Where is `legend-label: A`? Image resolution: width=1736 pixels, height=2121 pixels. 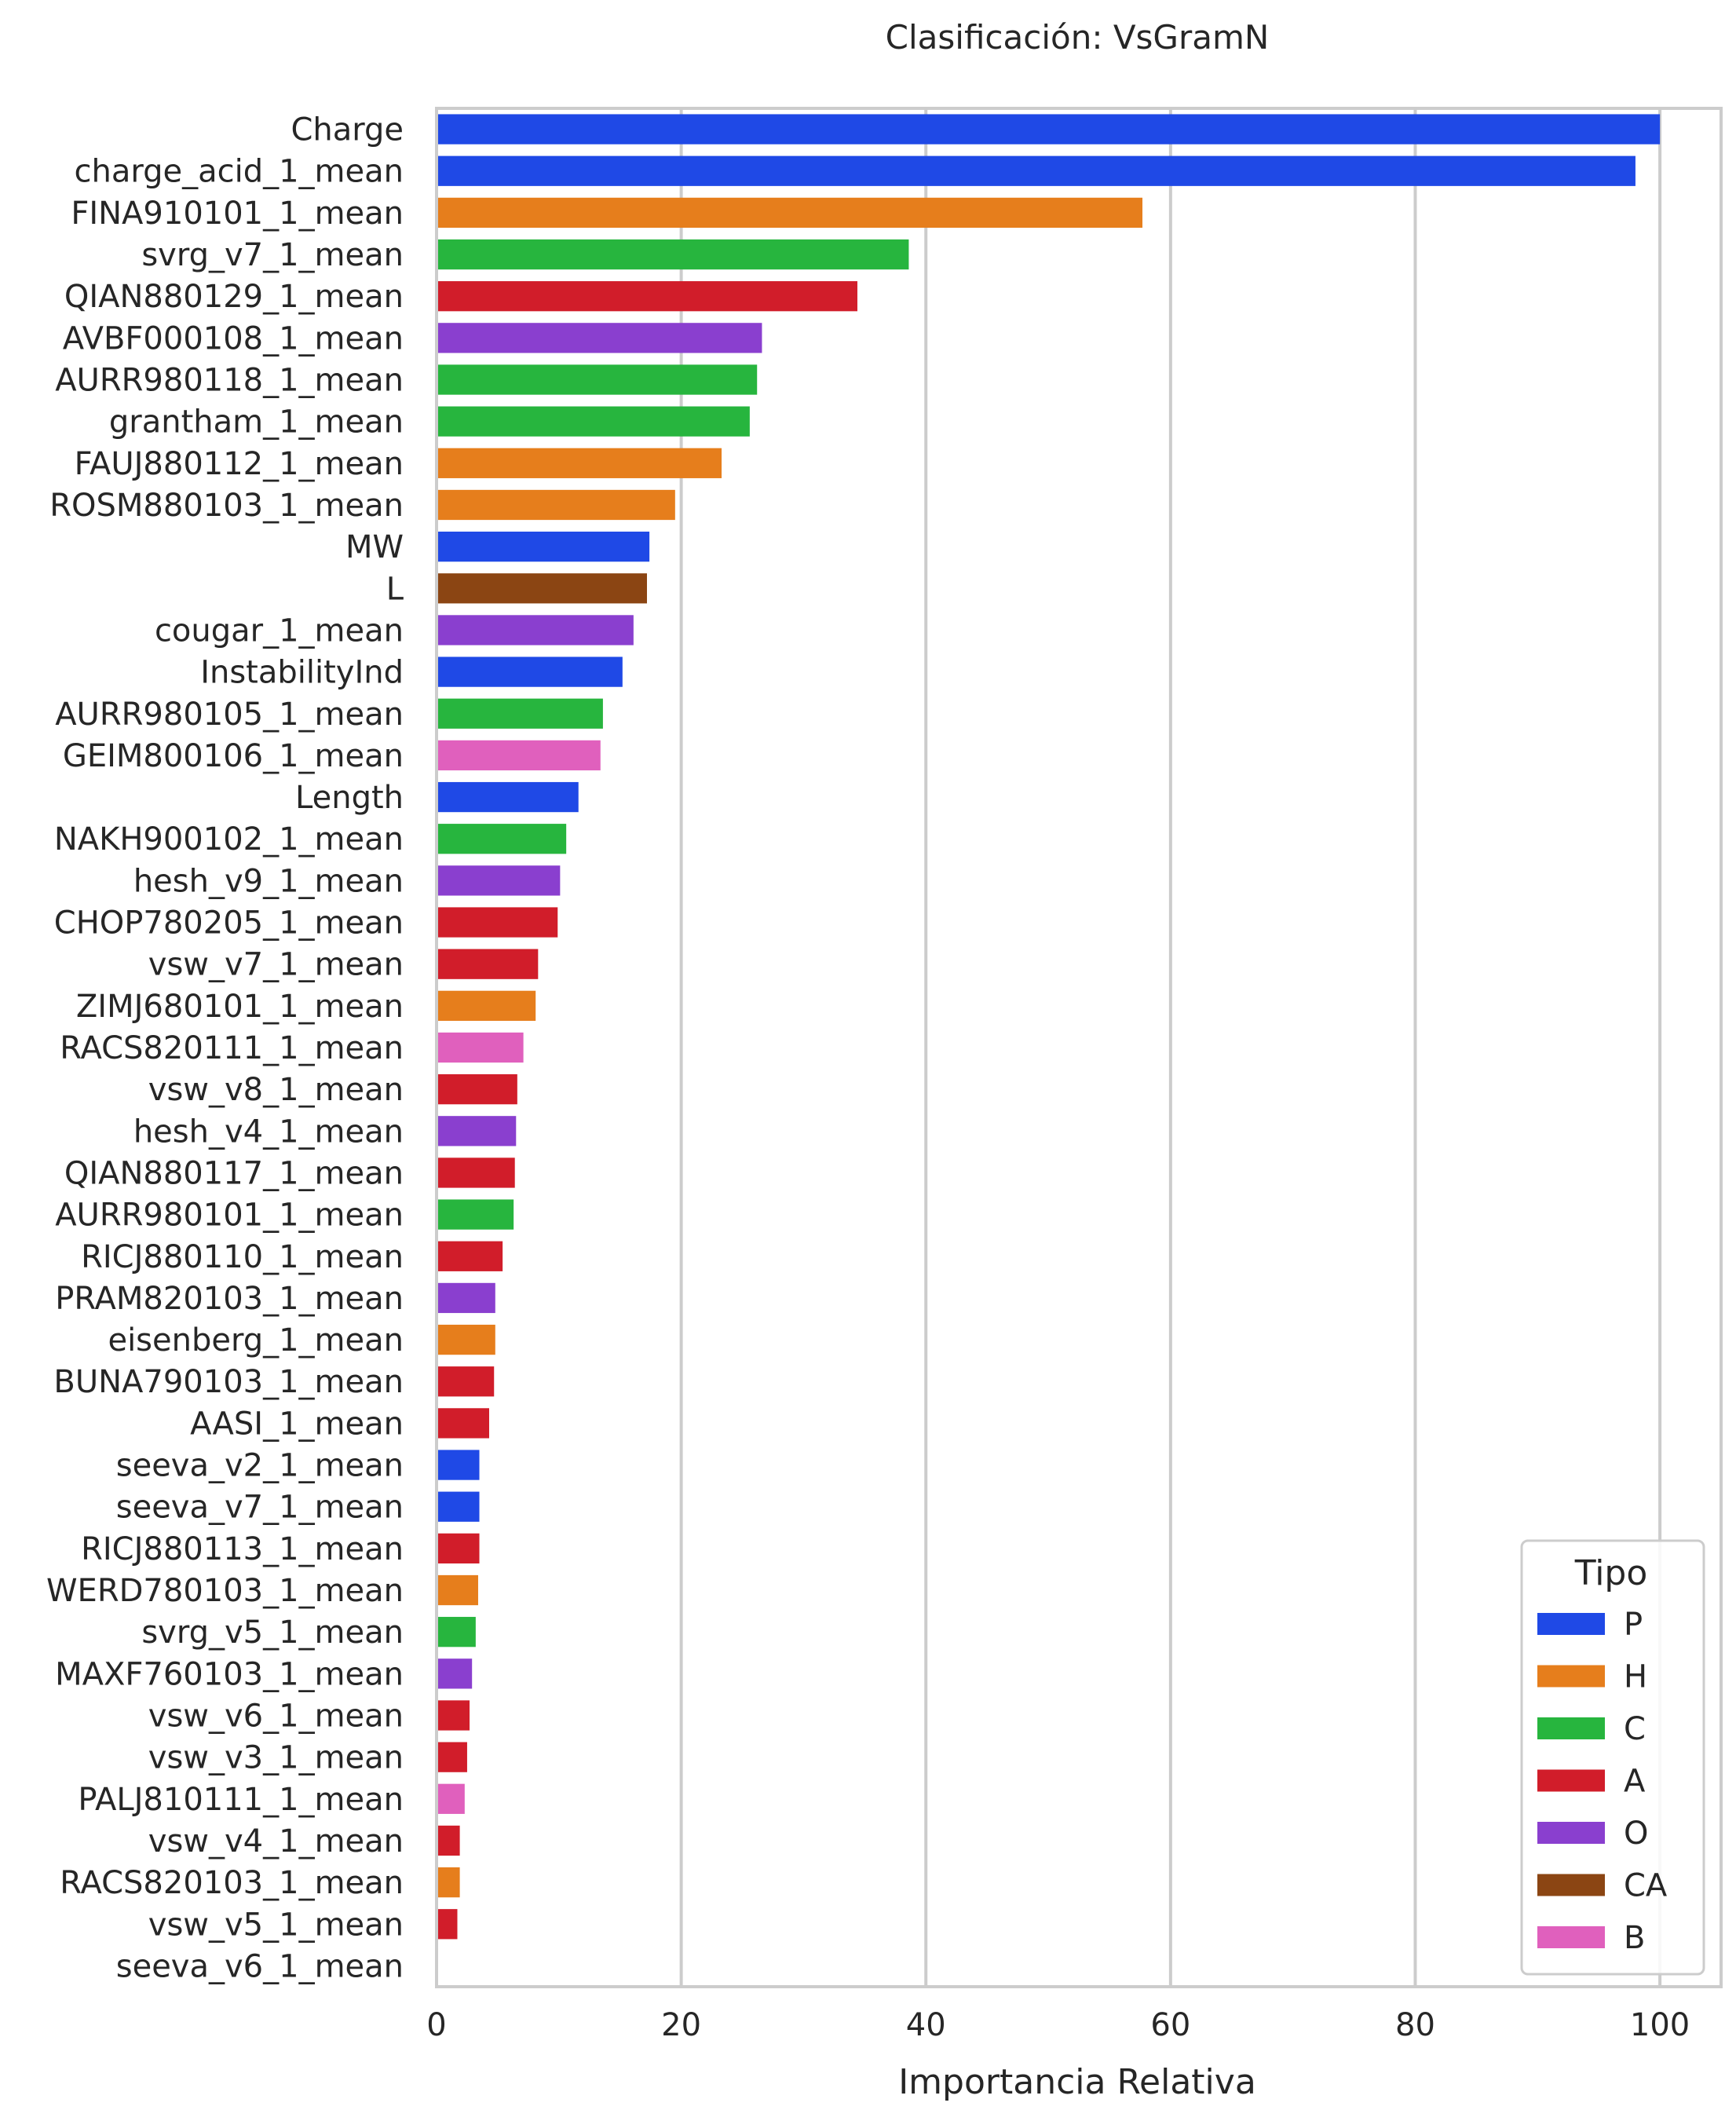
legend-label: A is located at coordinates (1635, 1782).